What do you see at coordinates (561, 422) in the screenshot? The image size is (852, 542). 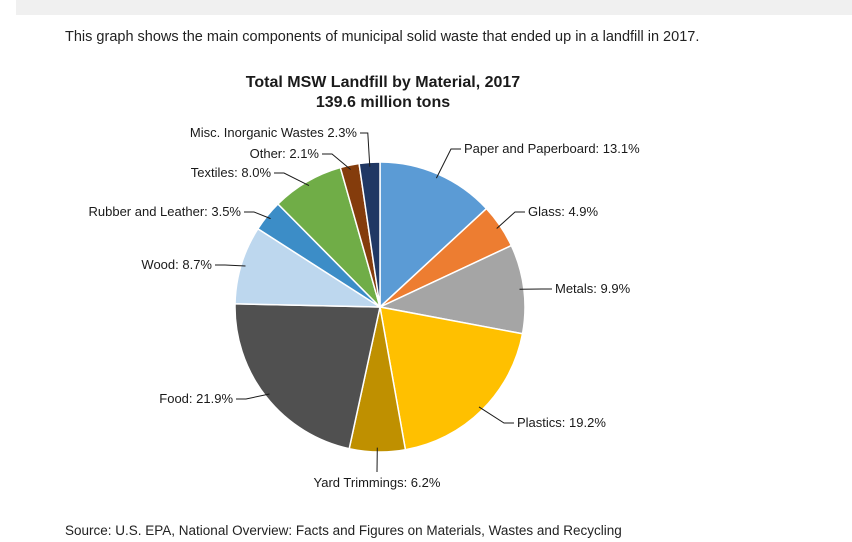 I see `slice-label-plastics: Plastics: 19.2%` at bounding box center [561, 422].